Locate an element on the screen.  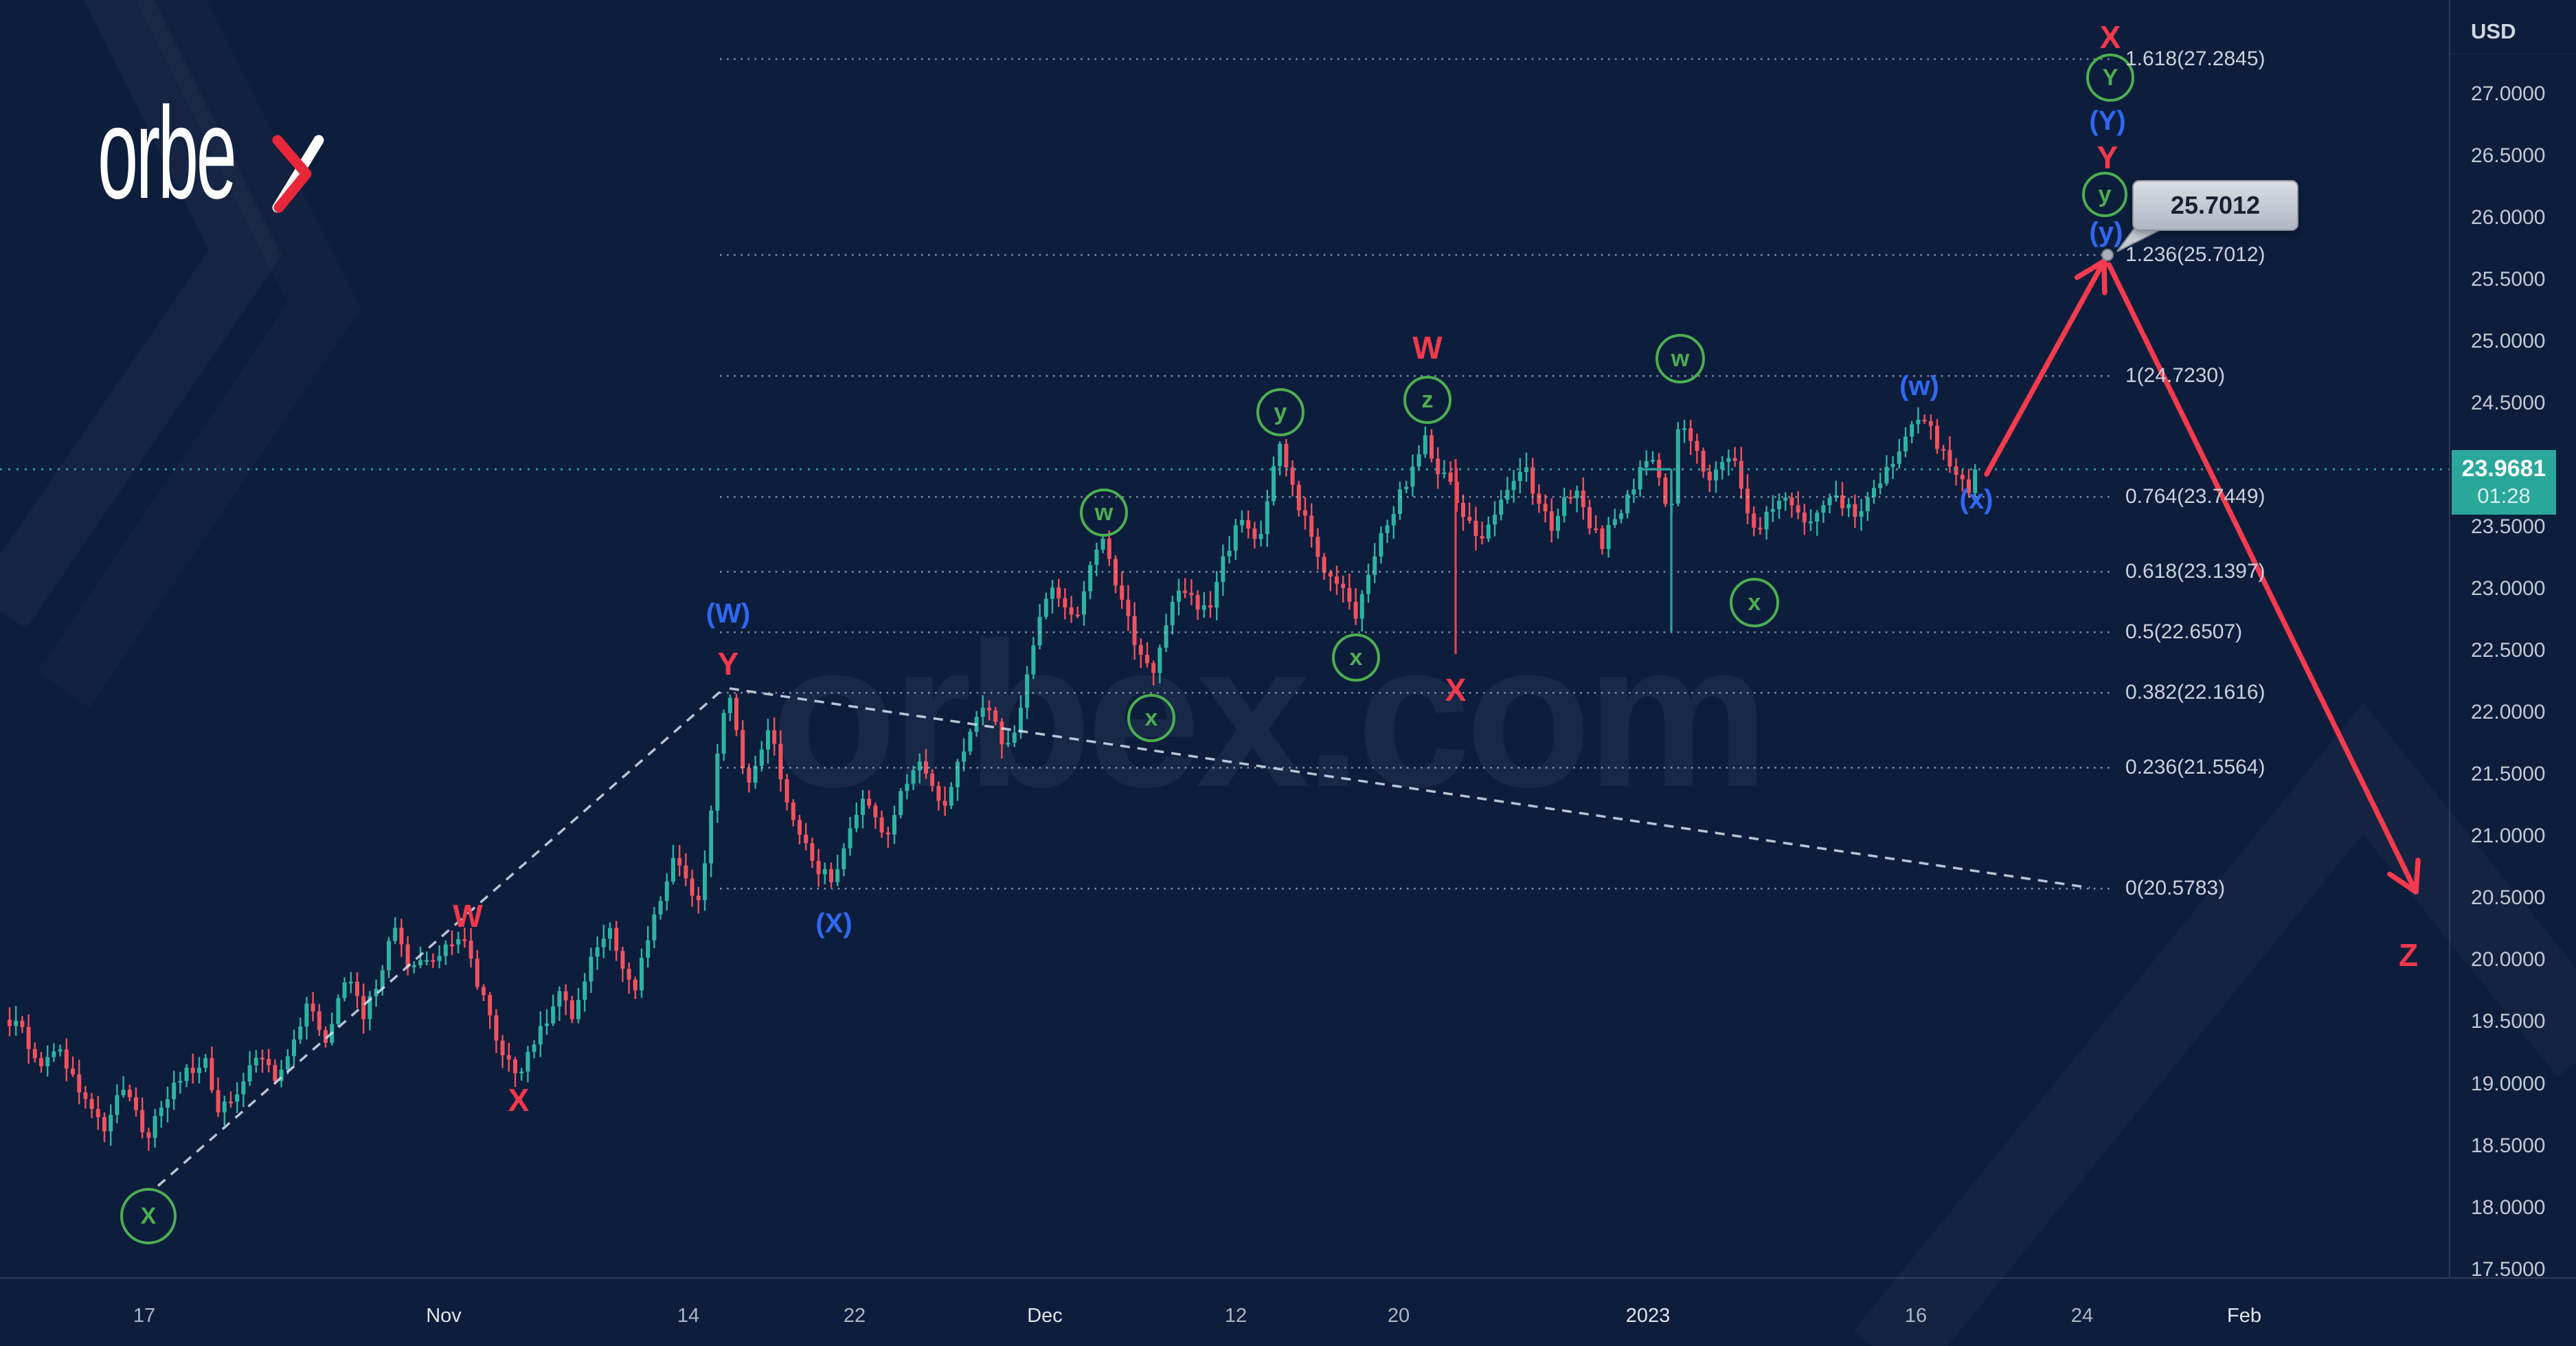
price-tooltip: 25.7012 is located at coordinates (2215, 206).